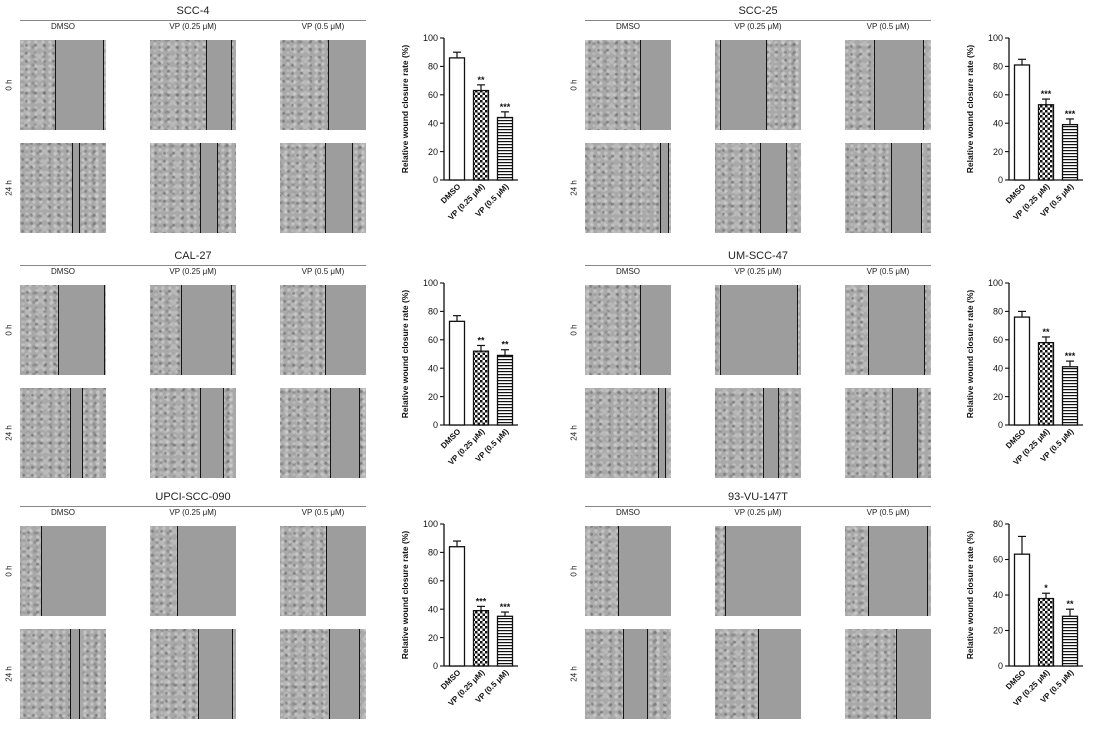 This screenshot has height=732, width=1110. Describe the element at coordinates (193, 256) in the screenshot. I see `panel-title: CAL-27` at that location.